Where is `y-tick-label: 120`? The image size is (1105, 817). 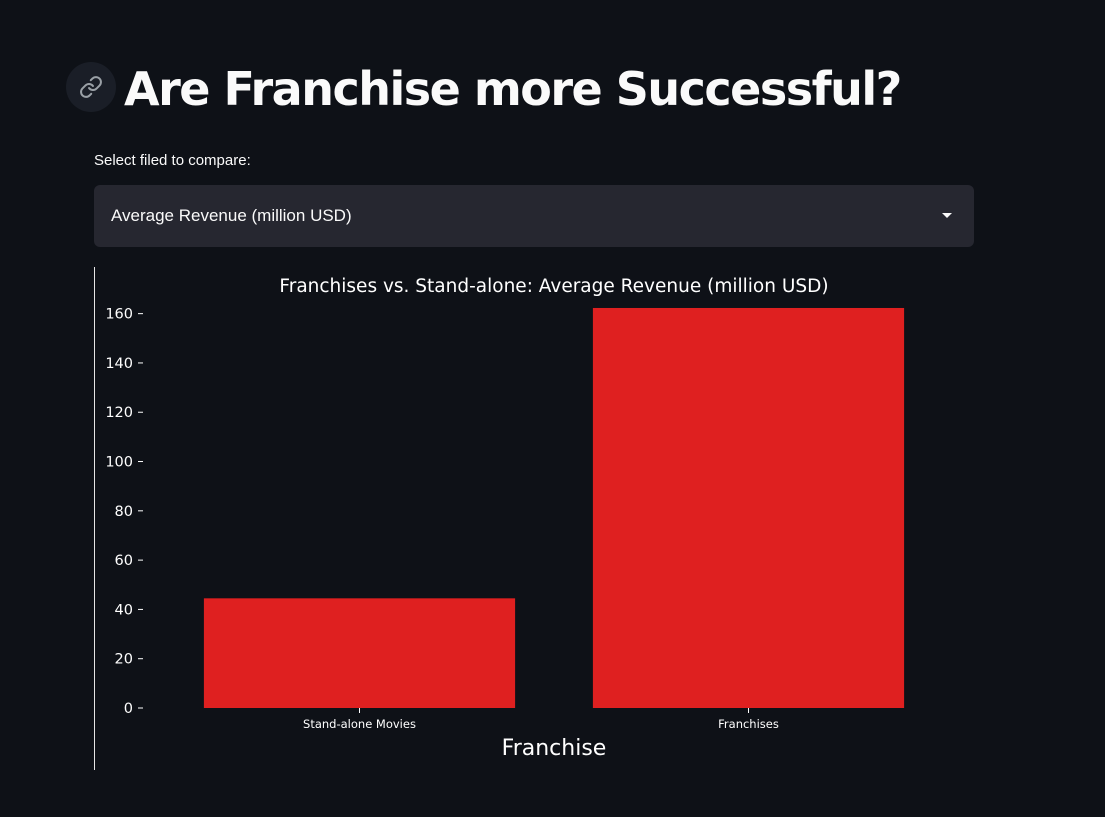
y-tick-label: 120 is located at coordinates (119, 413).